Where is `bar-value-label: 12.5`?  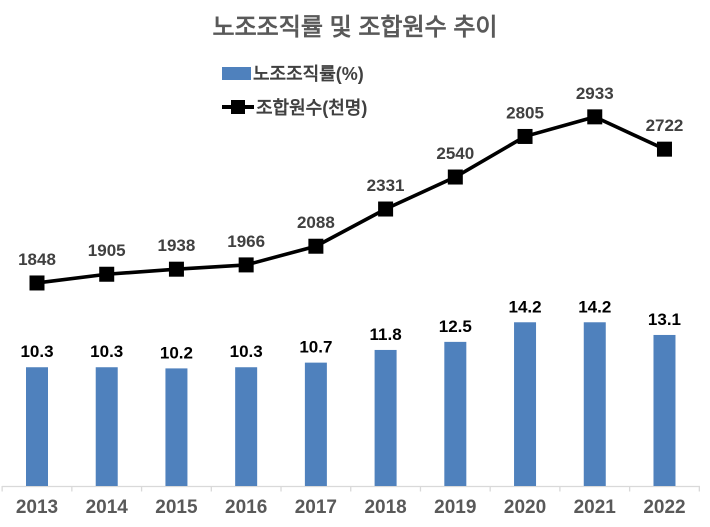 bar-value-label: 12.5 is located at coordinates (455, 326).